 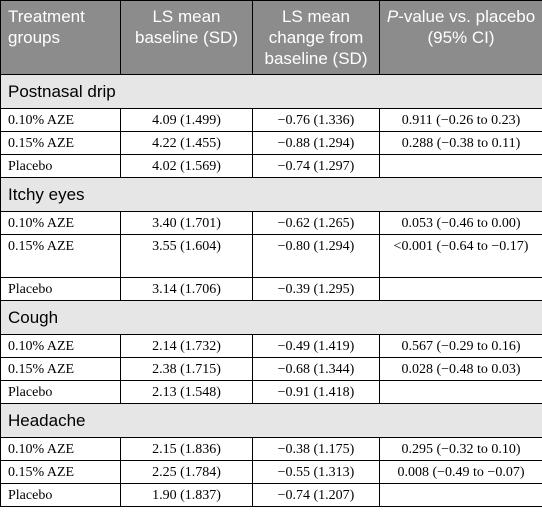 What do you see at coordinates (60, 37) in the screenshot?
I see `header-treatment-groups: Treatment groups` at bounding box center [60, 37].